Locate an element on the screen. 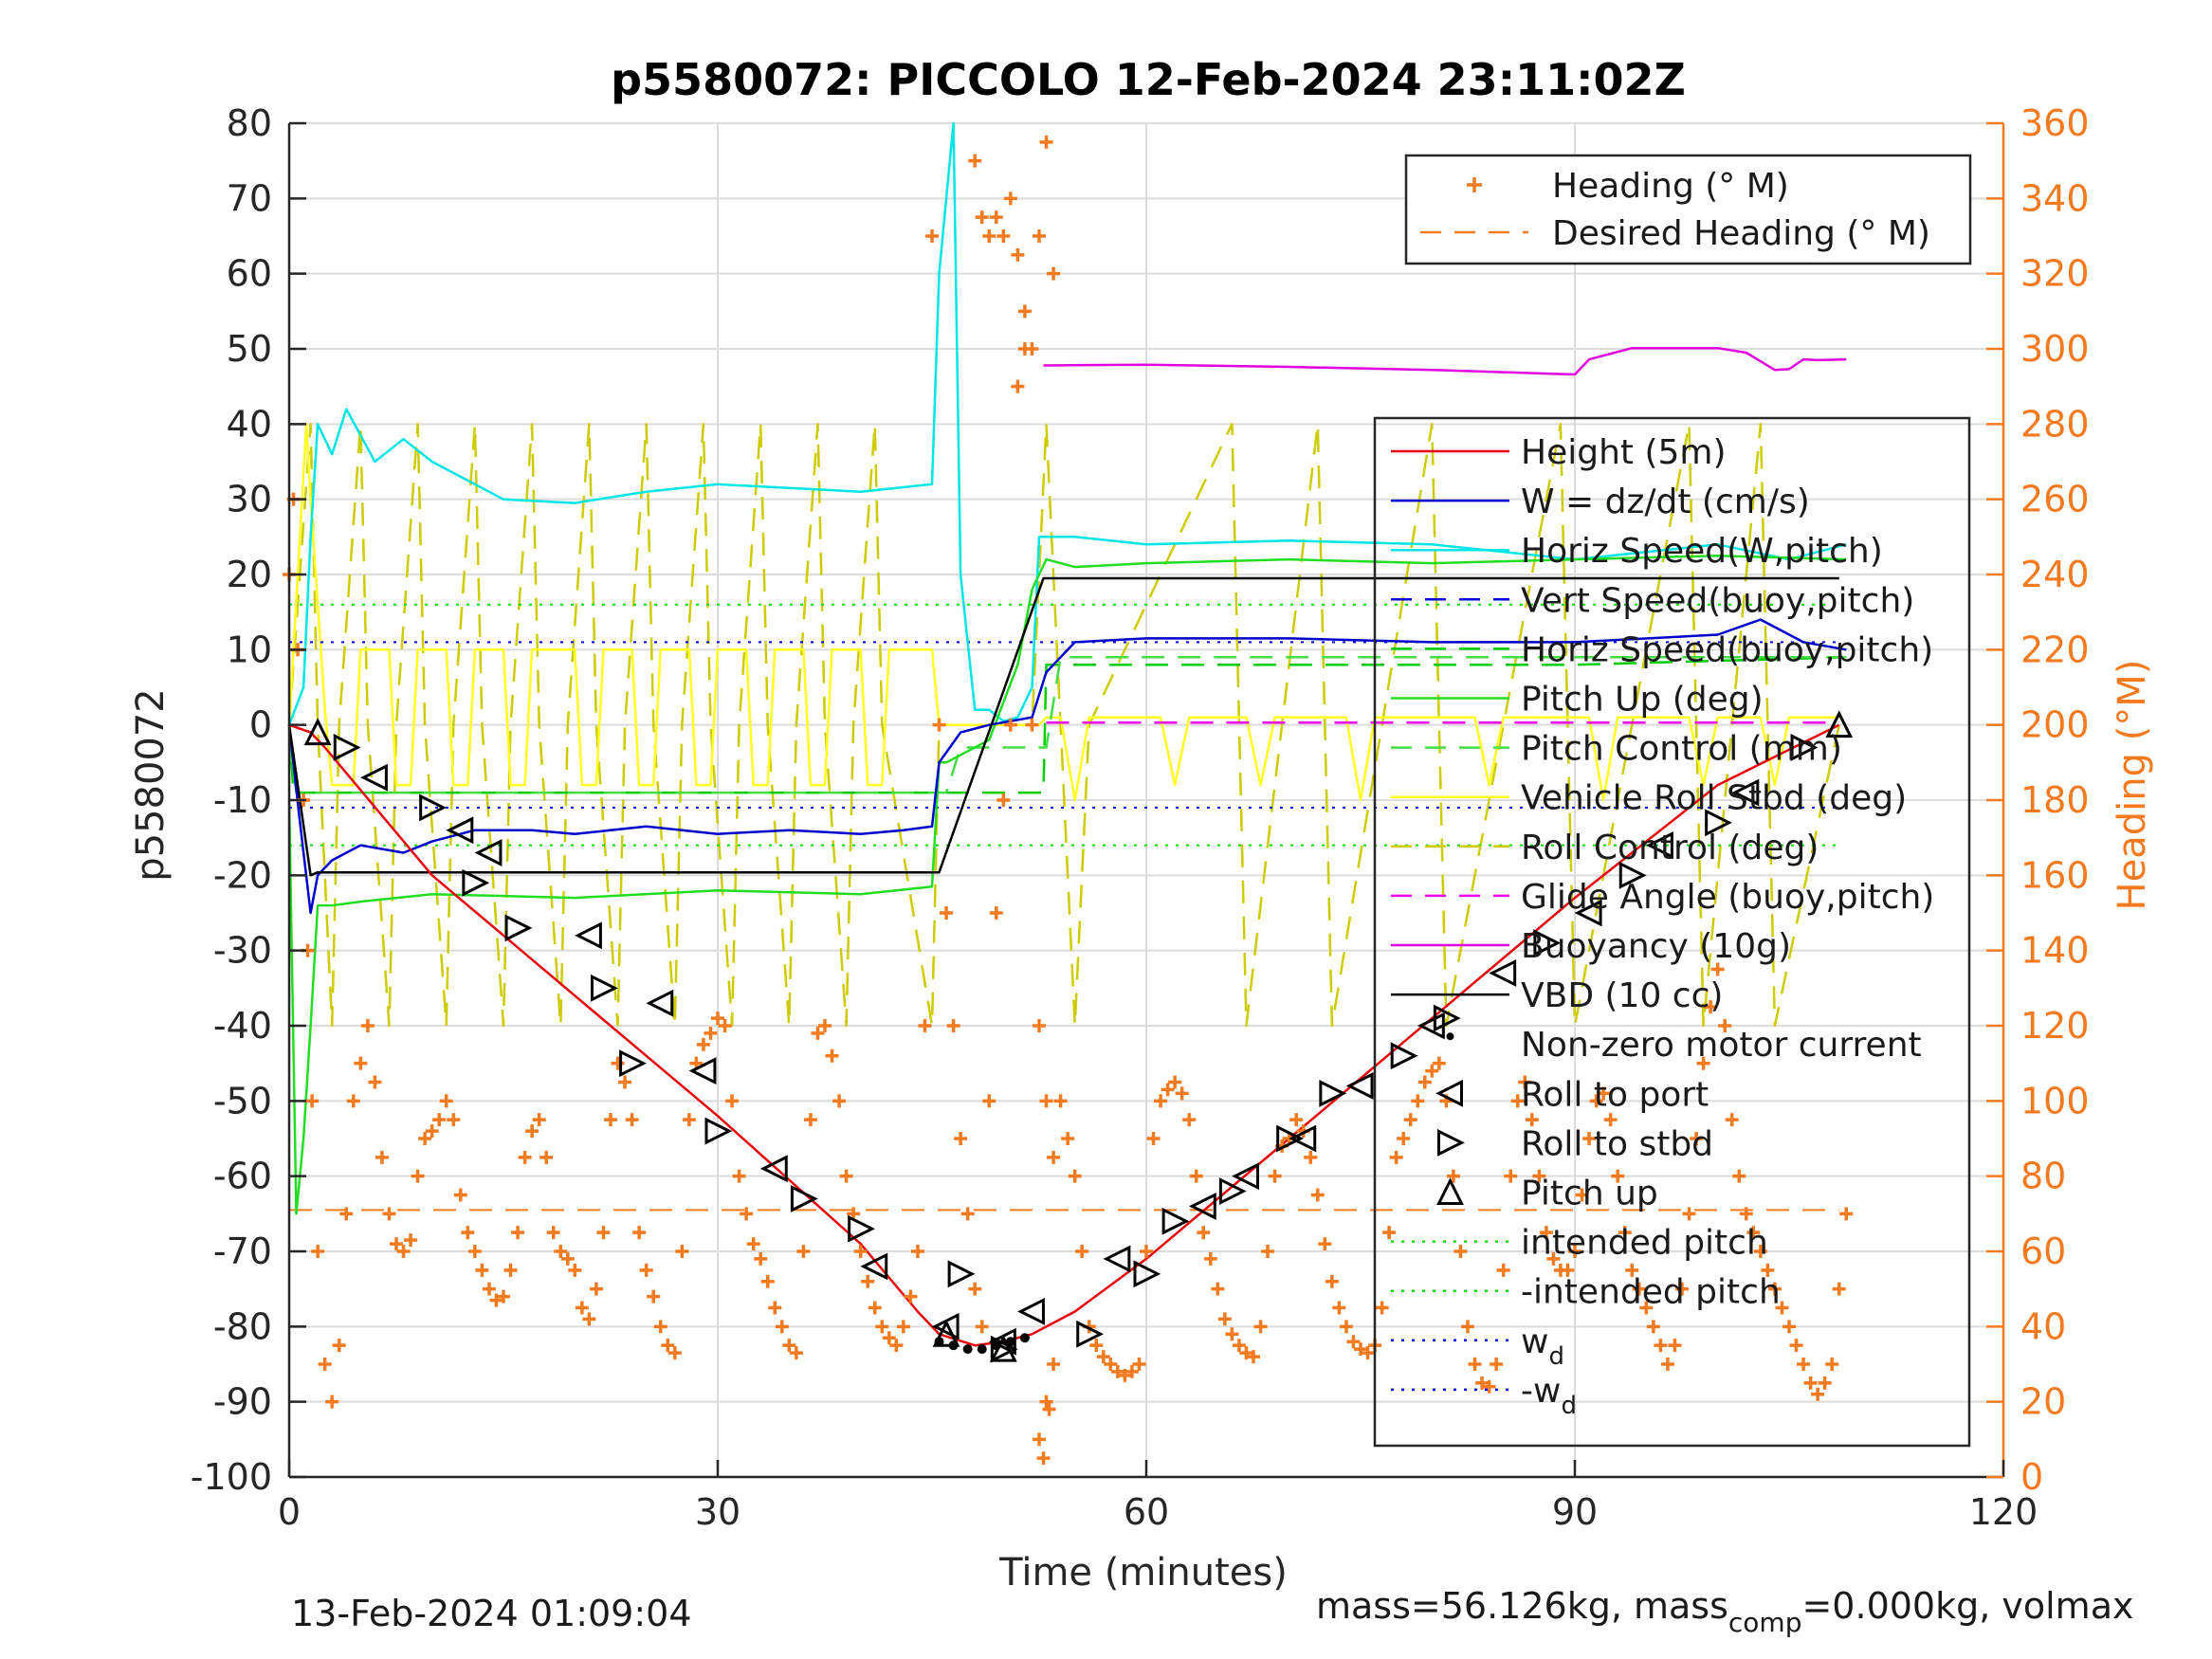 The height and width of the screenshot is (1659, 2212). y-tick-label-right: 120 is located at coordinates (2055, 1026).